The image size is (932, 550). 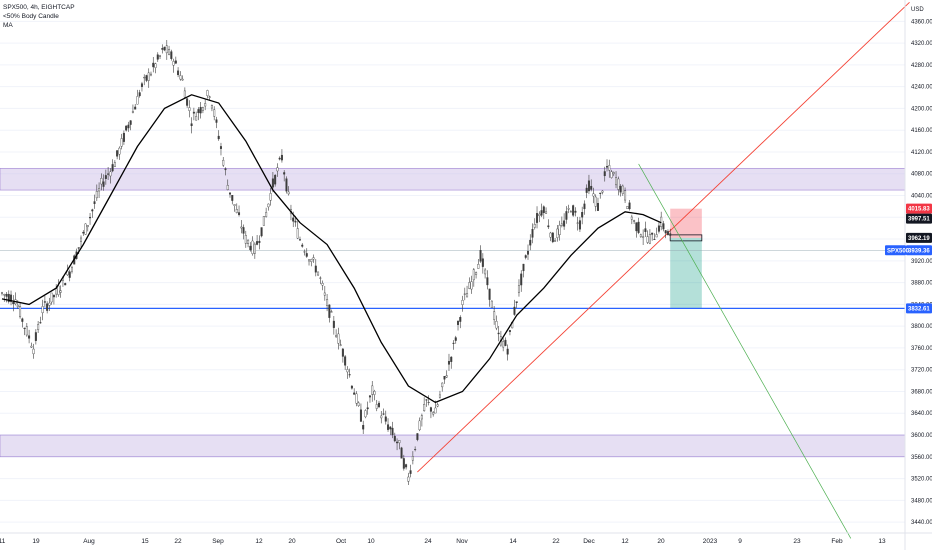 I want to click on chart-legend: SPX500, 4h, EIGHTCAP <50% Body Candle MA, so click(x=39, y=16).